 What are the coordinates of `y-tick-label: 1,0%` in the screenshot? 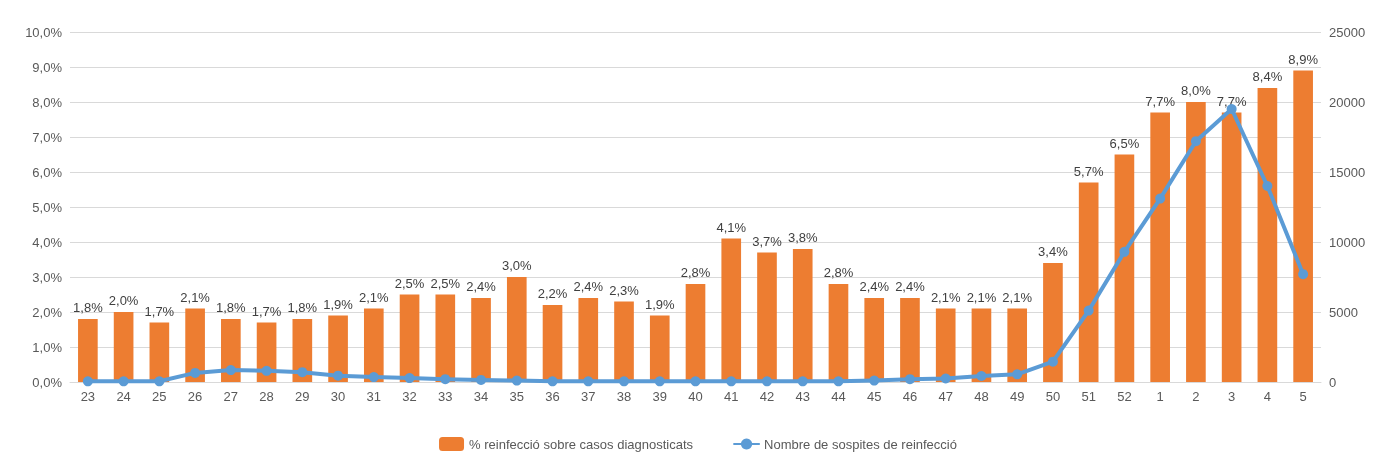 It's located at (47, 347).